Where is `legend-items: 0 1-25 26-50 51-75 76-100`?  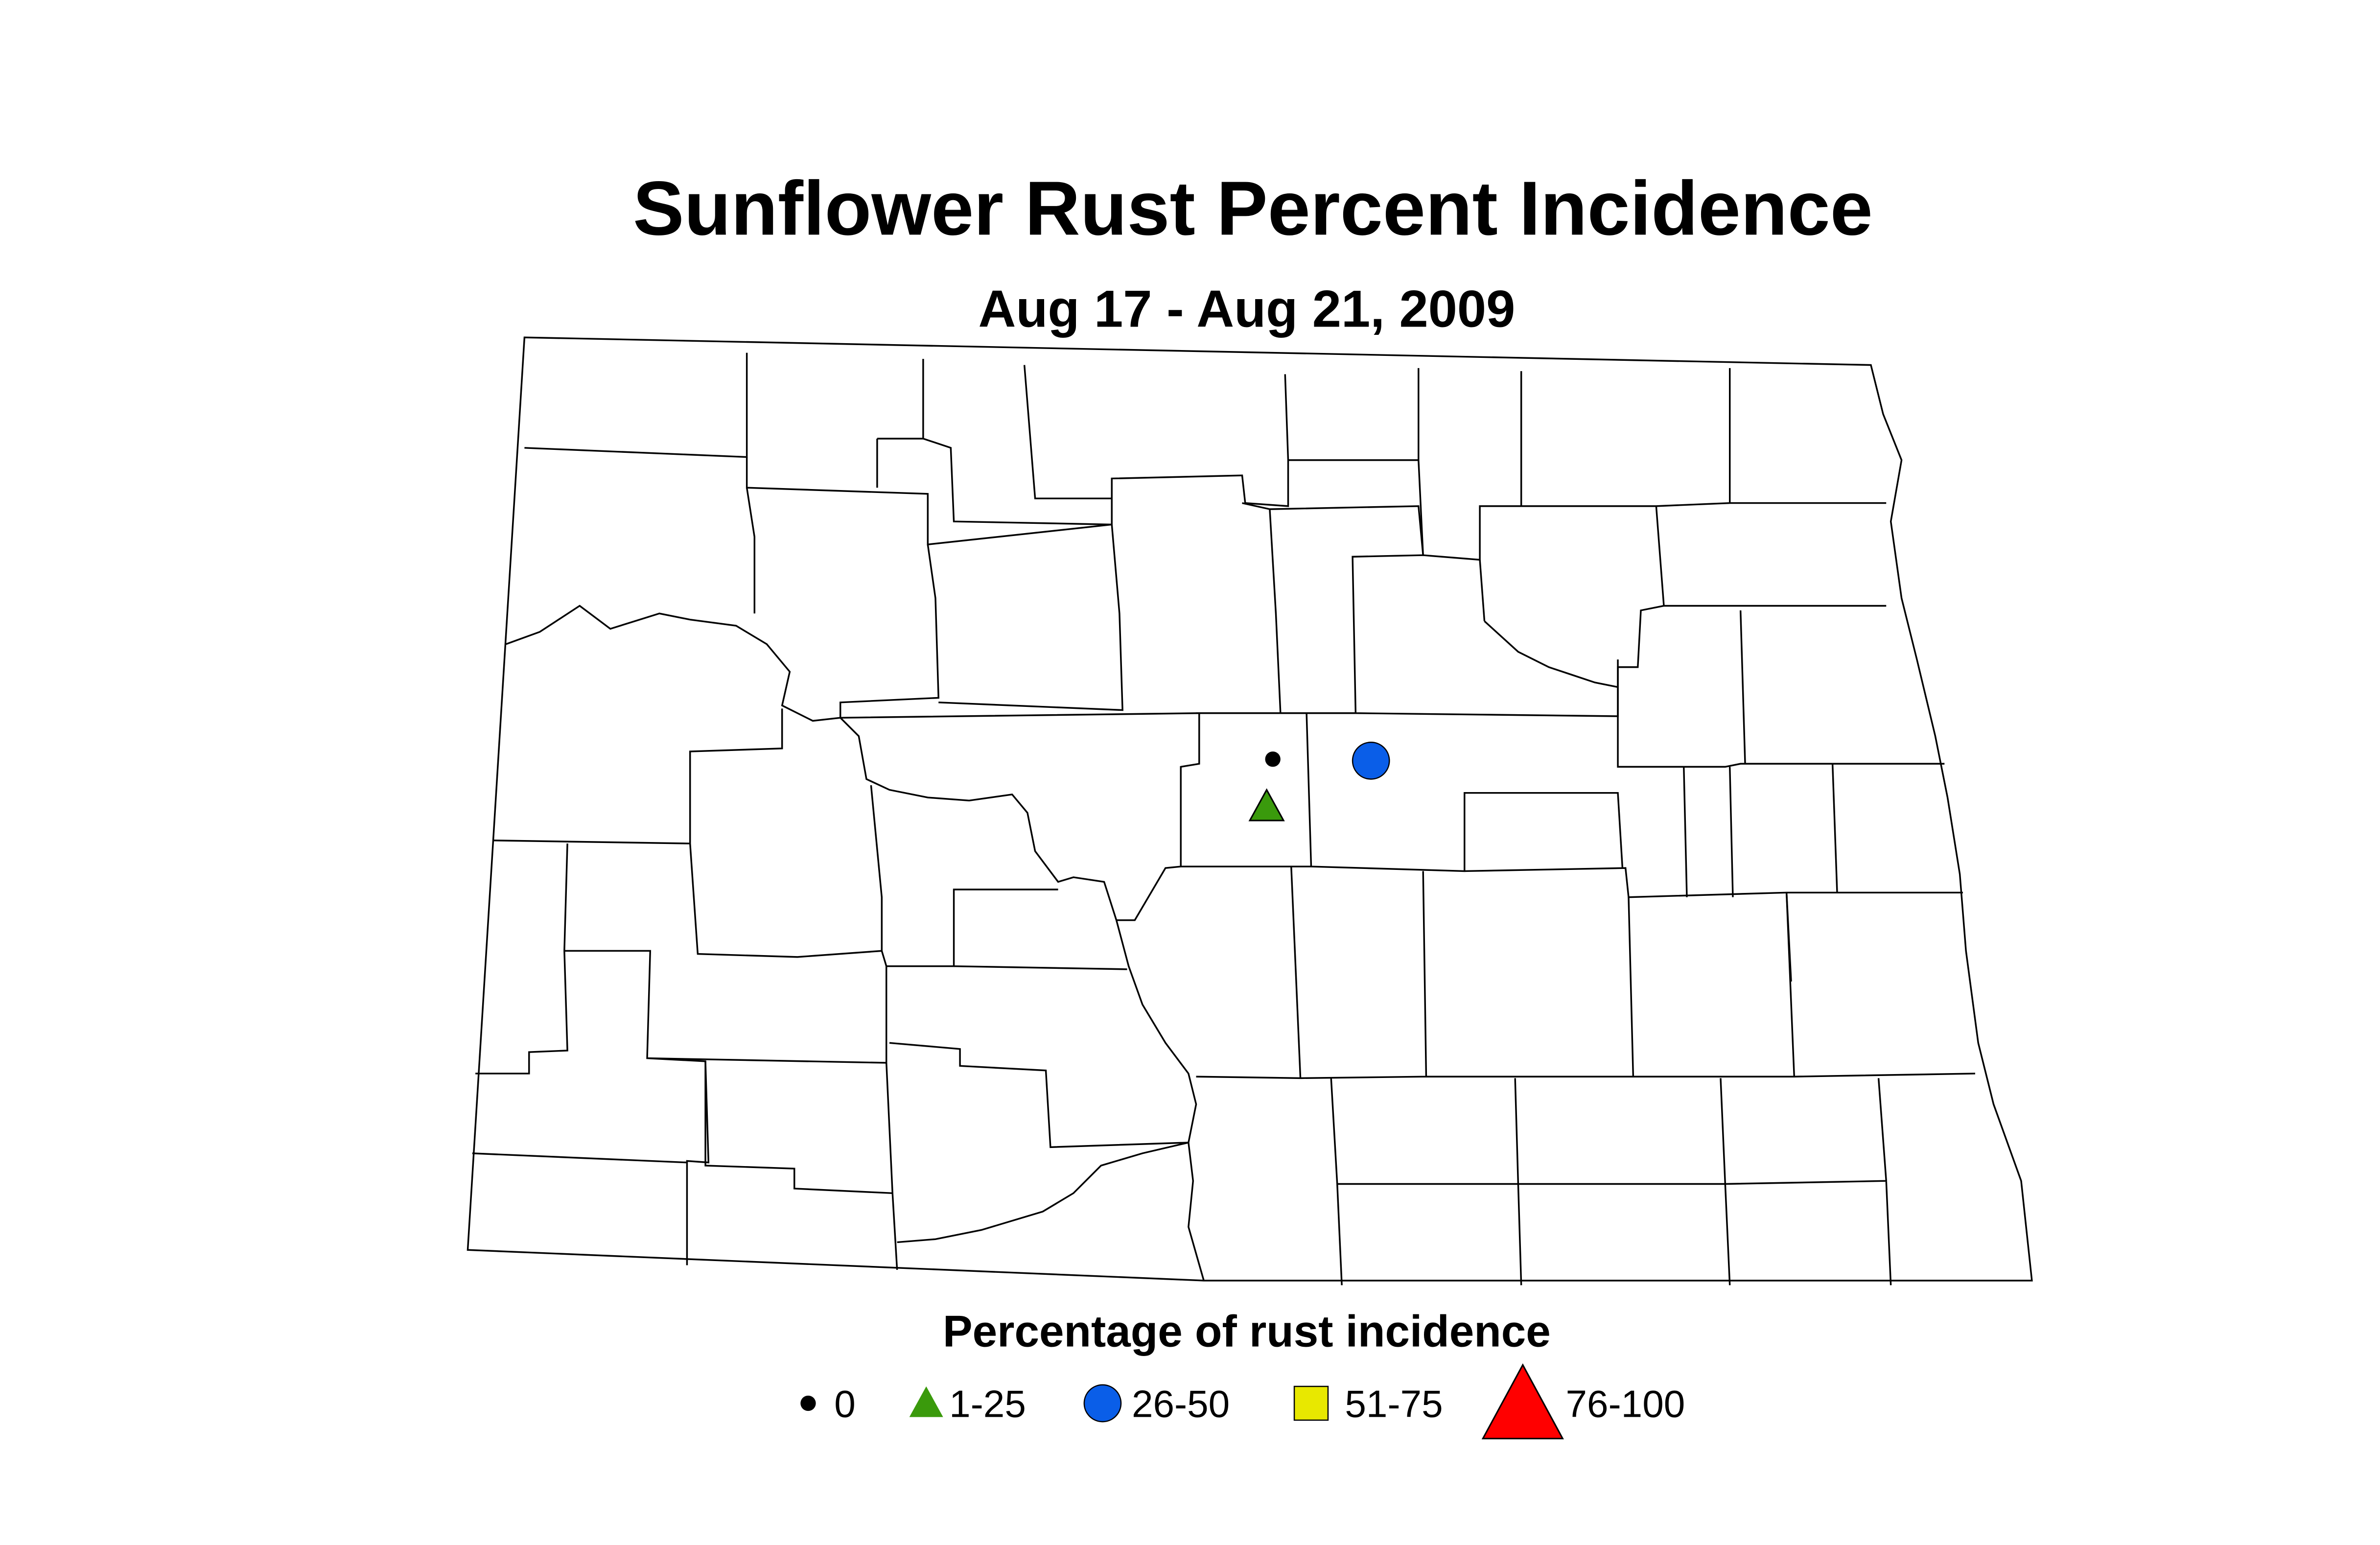 legend-items: 0 1-25 26-50 51-75 76-100 is located at coordinates (1242, 1401).